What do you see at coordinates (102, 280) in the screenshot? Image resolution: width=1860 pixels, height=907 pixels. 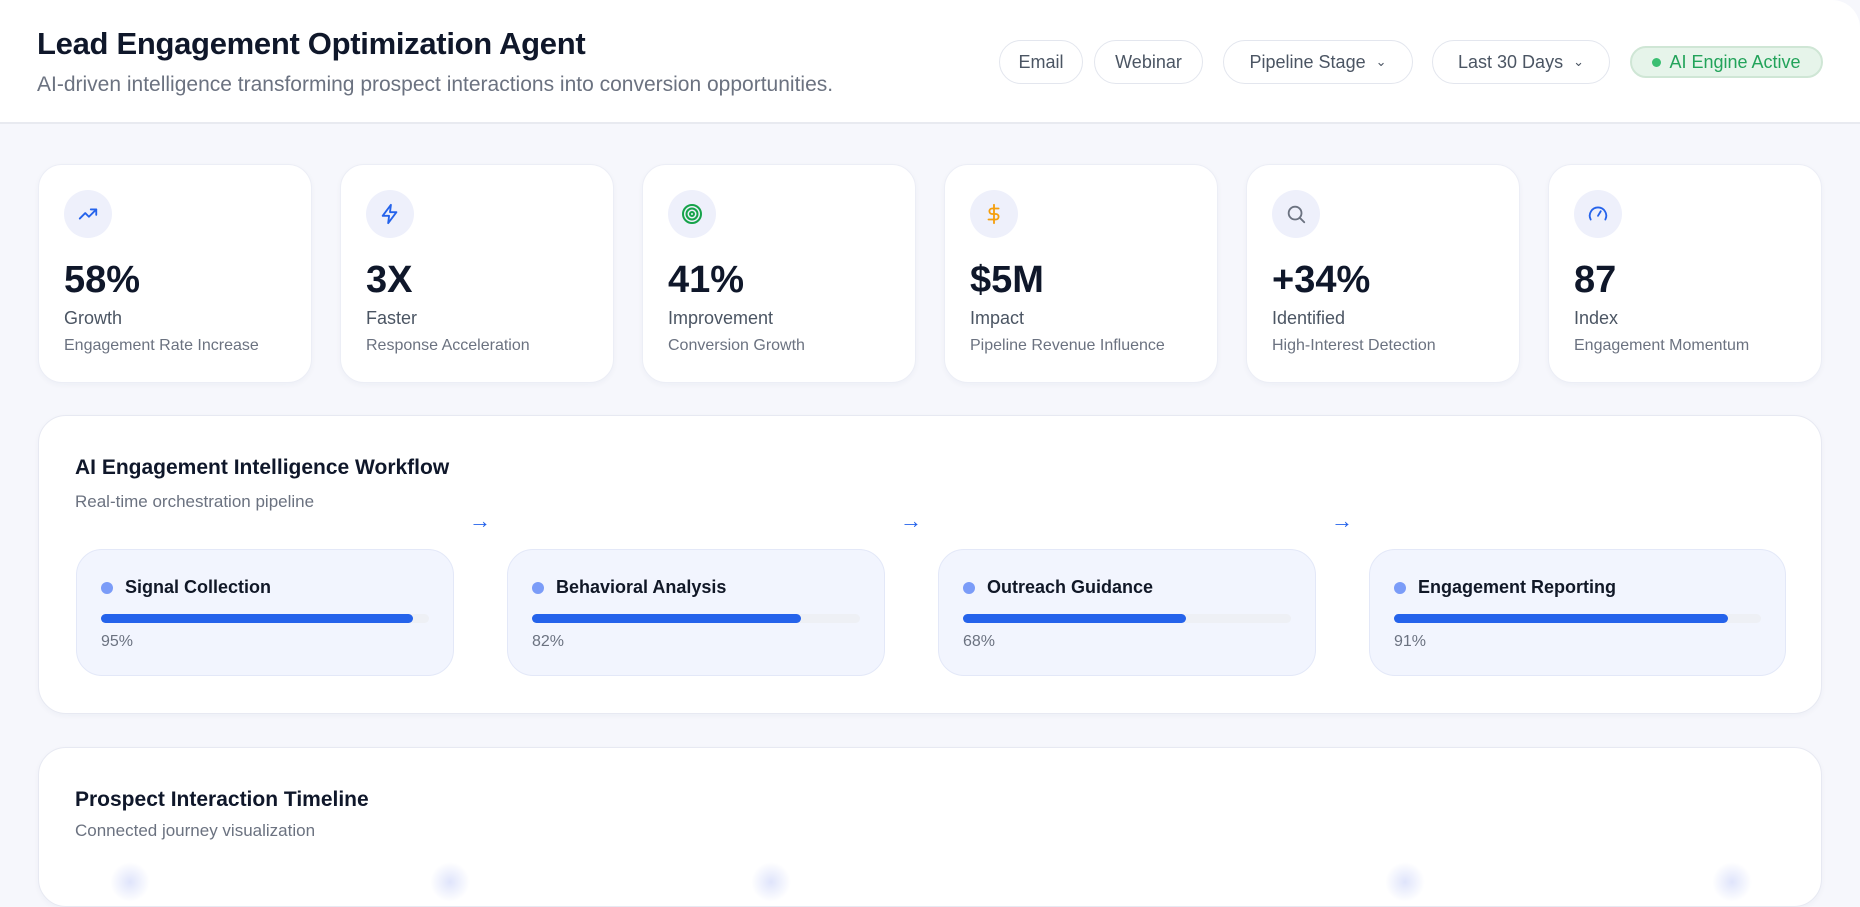 I see `kpi-value: 58%` at bounding box center [102, 280].